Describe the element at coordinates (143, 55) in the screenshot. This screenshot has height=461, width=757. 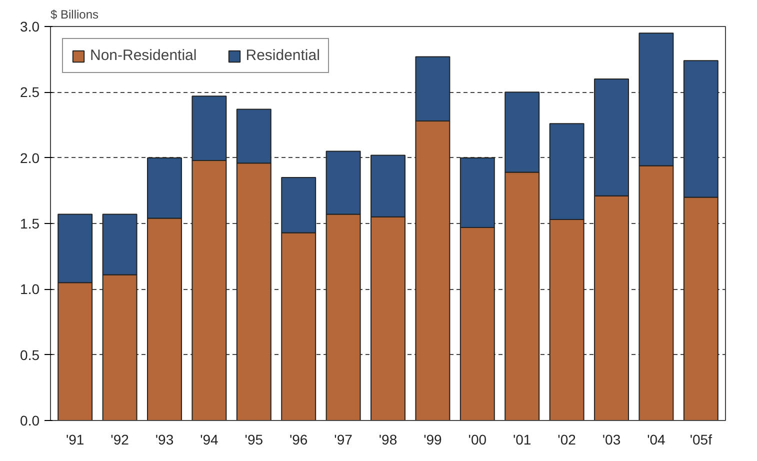
I see `legend-label: Non-Residential` at that location.